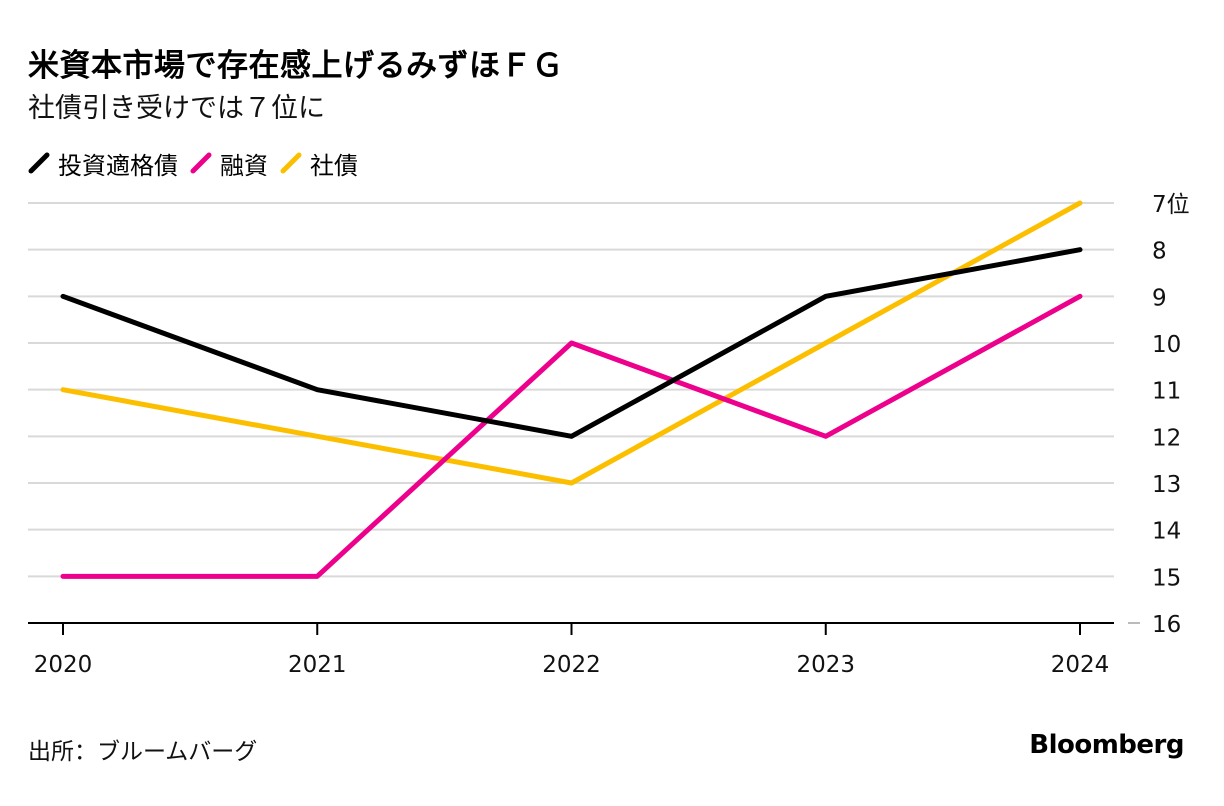 Image resolution: width=1224 pixels, height=806 pixels. I want to click on legend-item-loans: 融資, so click(229, 163).